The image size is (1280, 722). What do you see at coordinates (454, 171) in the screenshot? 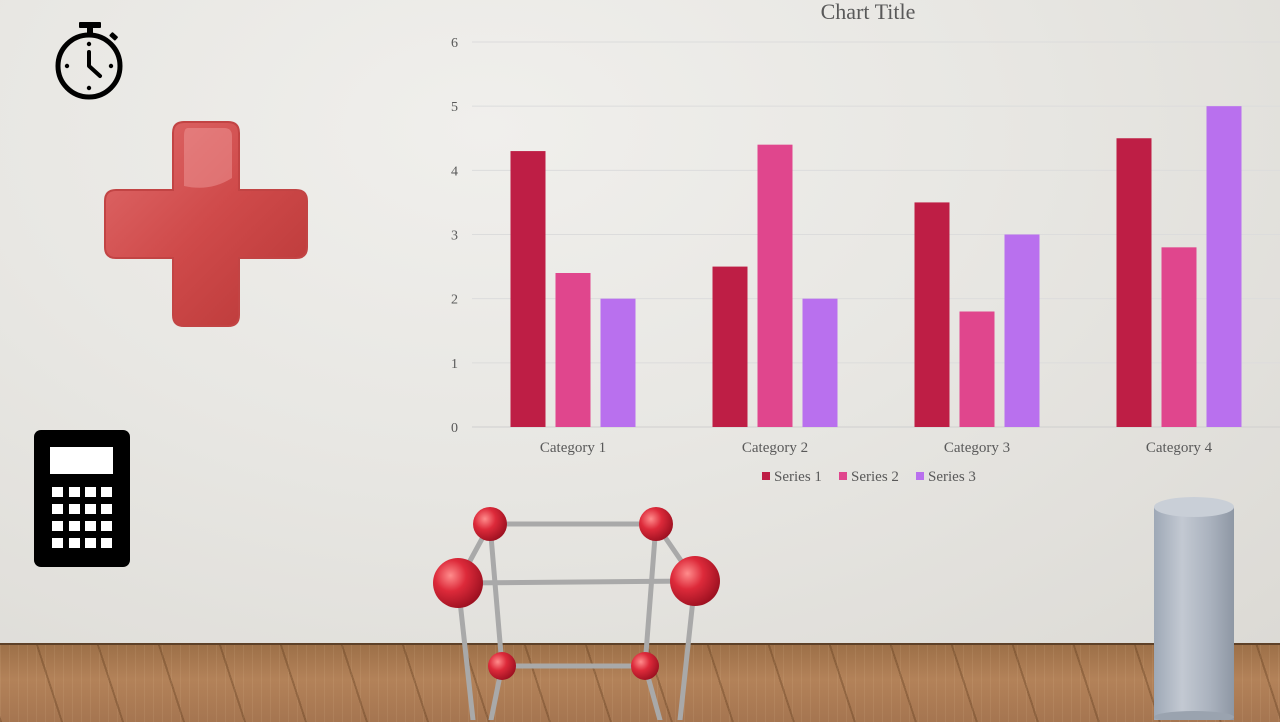
I see `y-tick-label: 4` at bounding box center [454, 171].